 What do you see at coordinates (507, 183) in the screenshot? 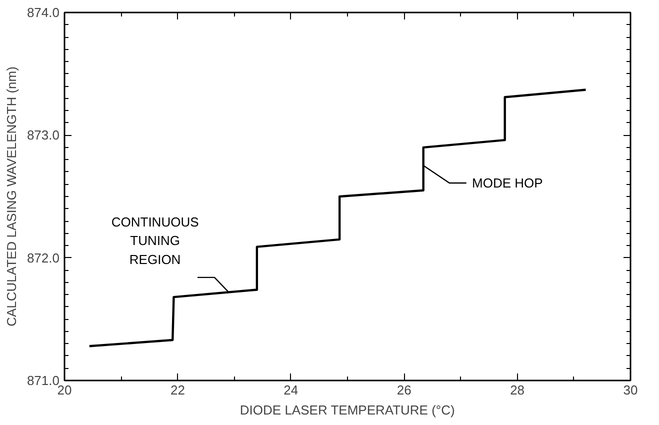
I see `annotation: MODE HOP` at bounding box center [507, 183].